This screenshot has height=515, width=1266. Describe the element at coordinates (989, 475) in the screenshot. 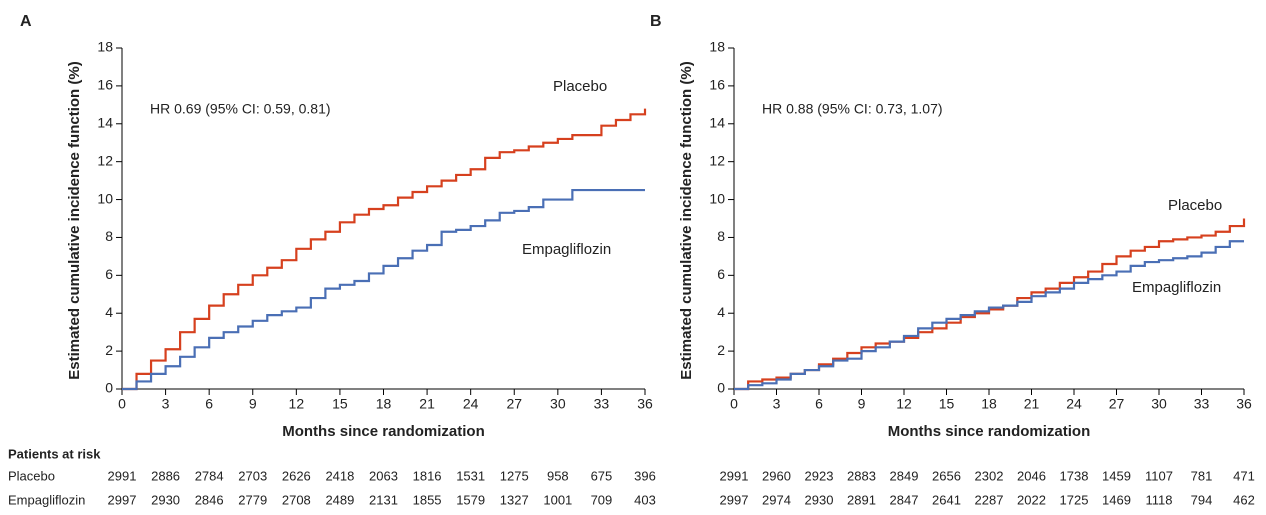

I see `risk-value: 2302` at that location.